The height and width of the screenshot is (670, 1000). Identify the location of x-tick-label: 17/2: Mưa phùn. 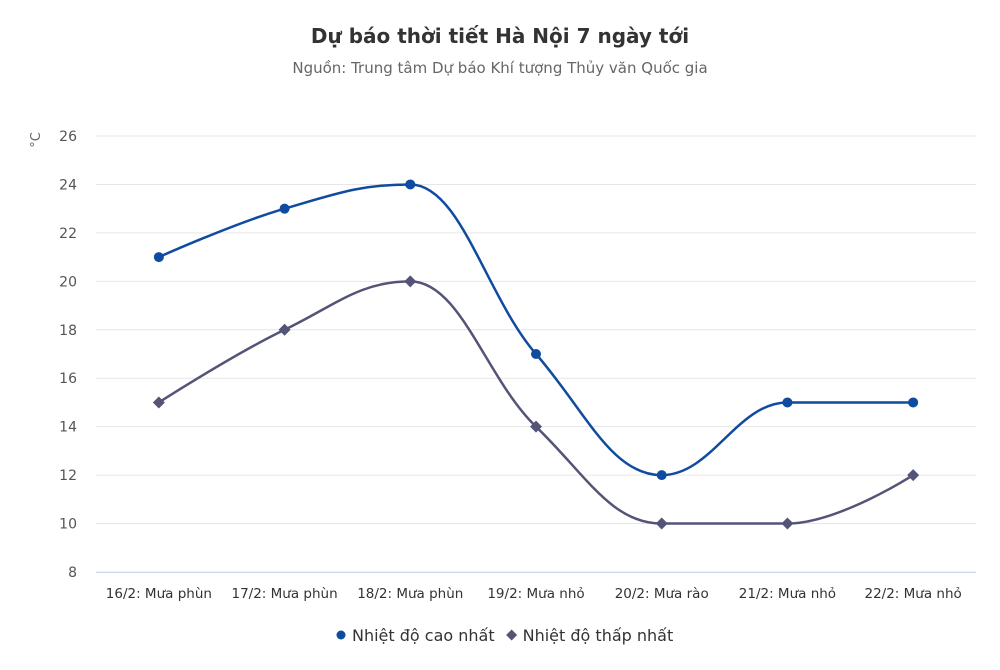
(284, 594).